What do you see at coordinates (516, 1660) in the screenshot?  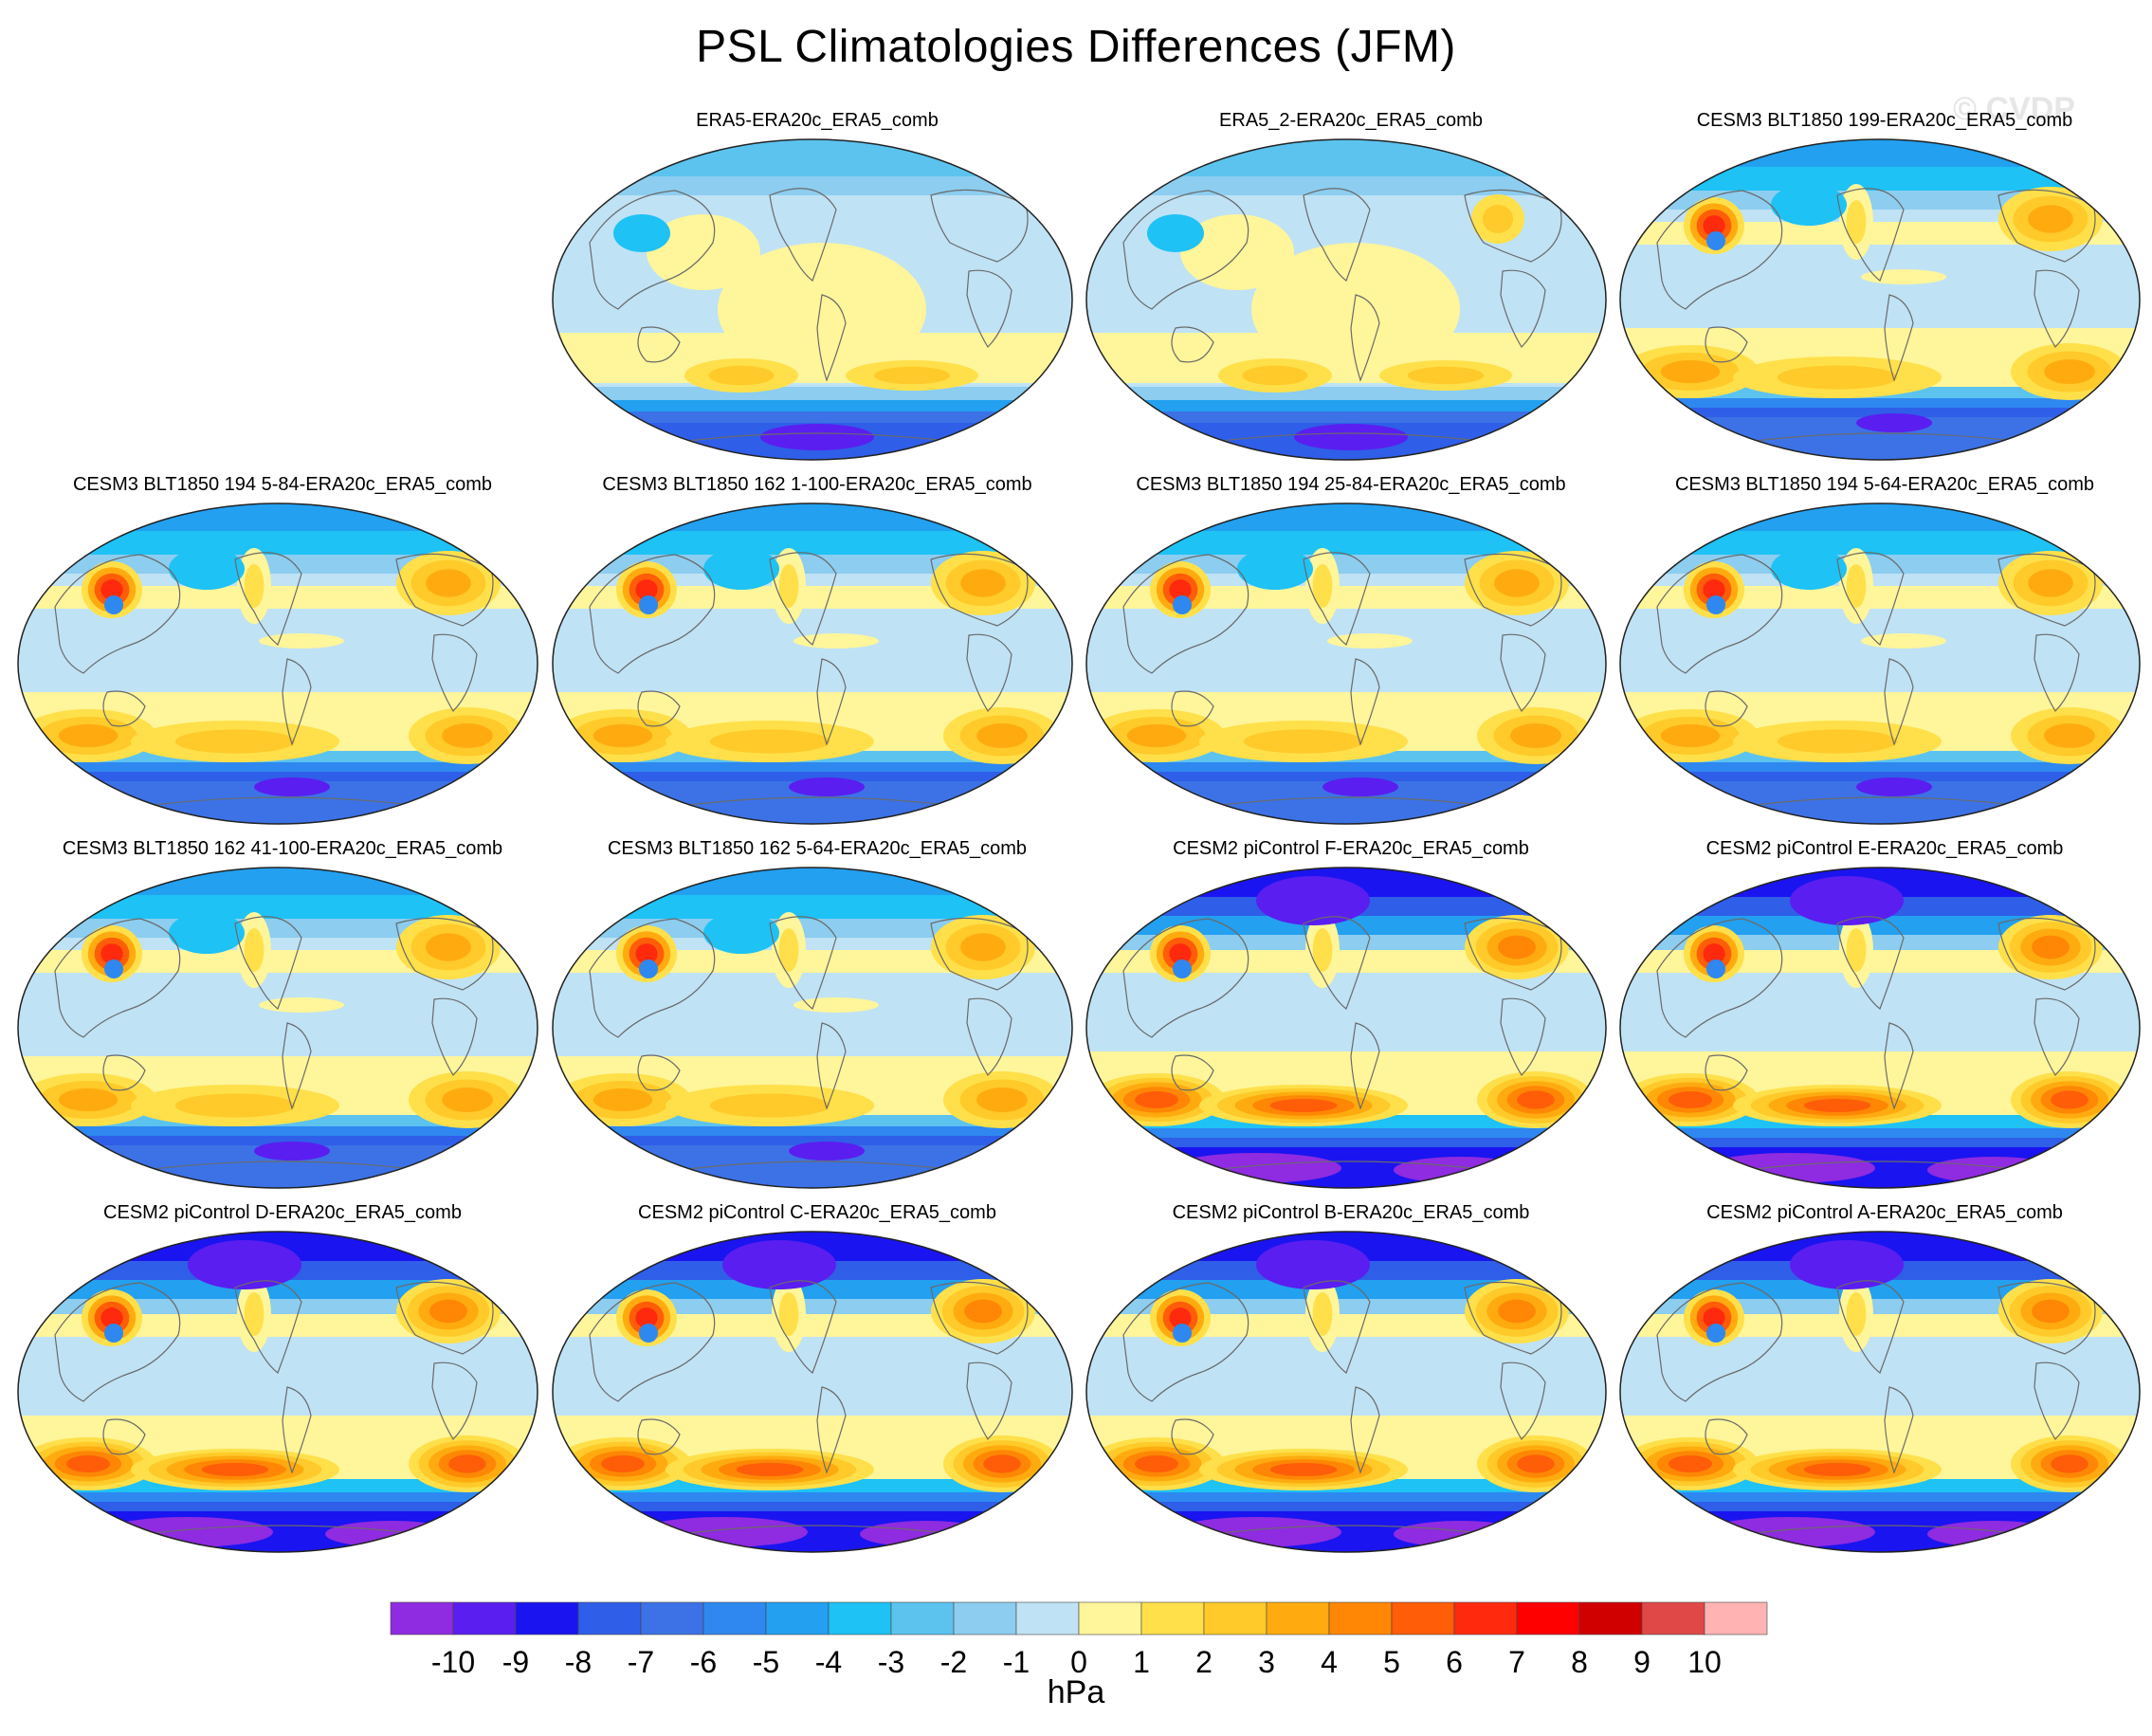 I see `colorbar-tick-label: -9` at bounding box center [516, 1660].